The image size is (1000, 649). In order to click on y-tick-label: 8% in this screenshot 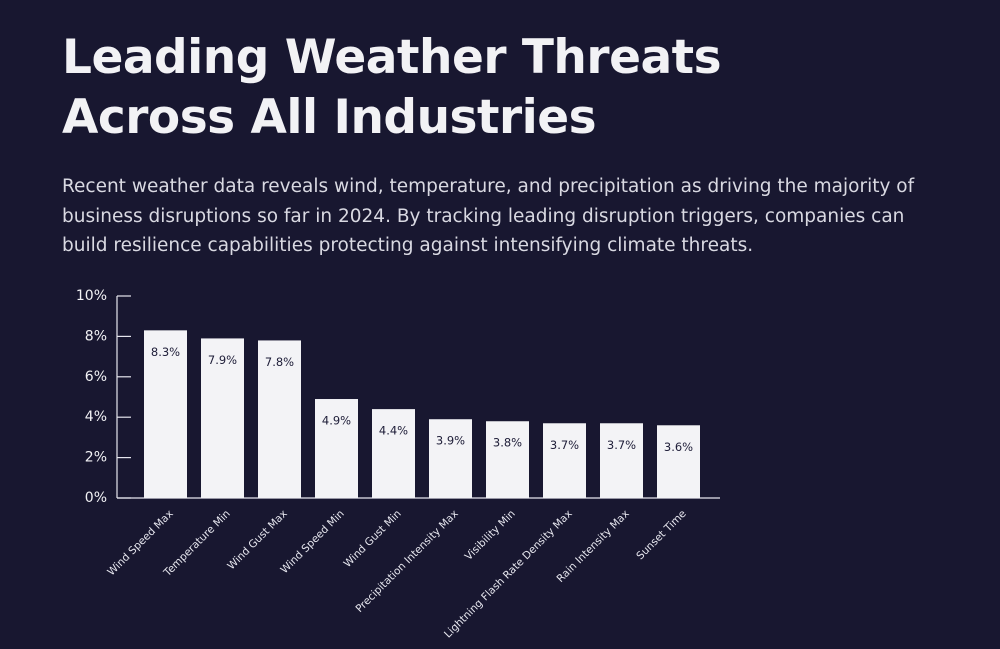, I will do `click(96, 336)`.